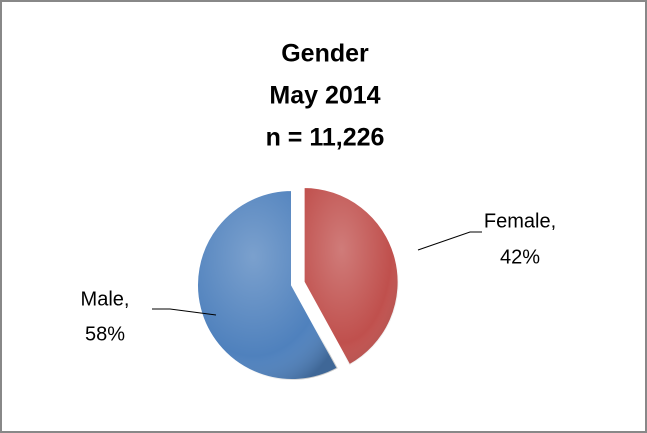 The image size is (647, 433). Describe the element at coordinates (105, 334) in the screenshot. I see `data-label: 58%` at that location.